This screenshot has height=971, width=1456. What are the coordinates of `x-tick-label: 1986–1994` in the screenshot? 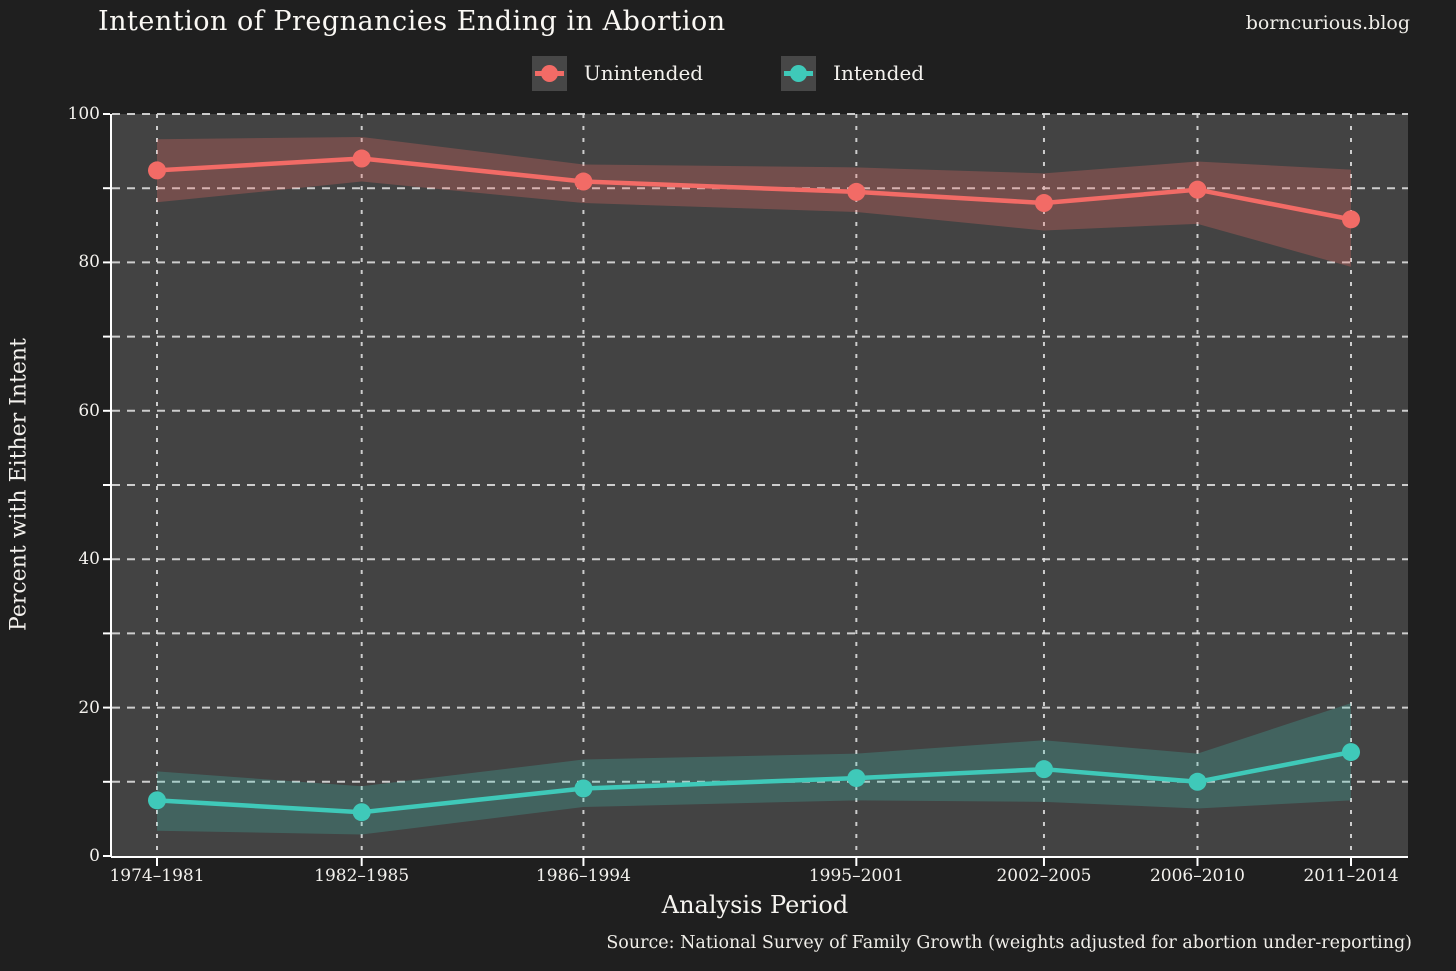 It's located at (583, 876).